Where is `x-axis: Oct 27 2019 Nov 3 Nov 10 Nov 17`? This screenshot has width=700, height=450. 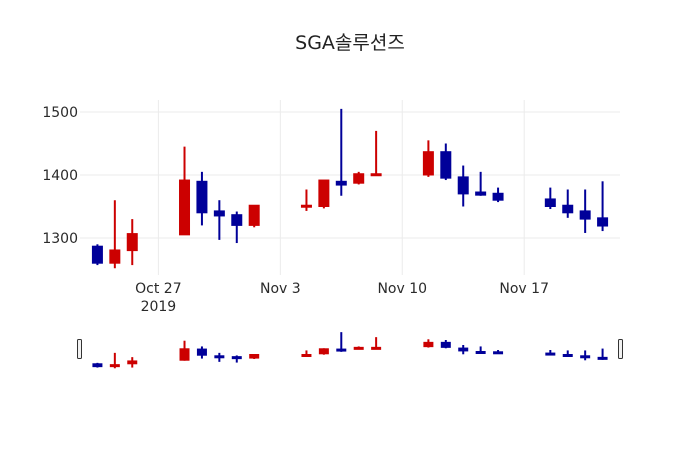
x-axis: Oct 27 2019 Nov 3 Nov 10 Nov 17 is located at coordinates (342, 298).